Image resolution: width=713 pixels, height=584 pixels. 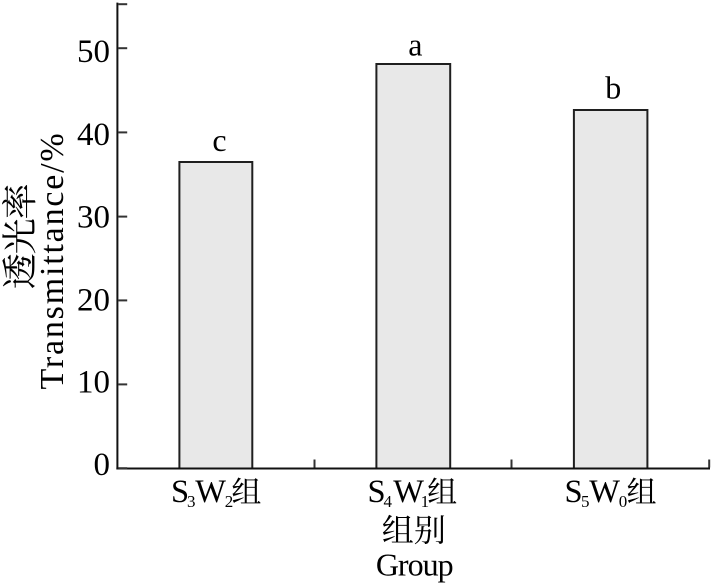 I want to click on svg-text: 20, so click(x=93, y=301).